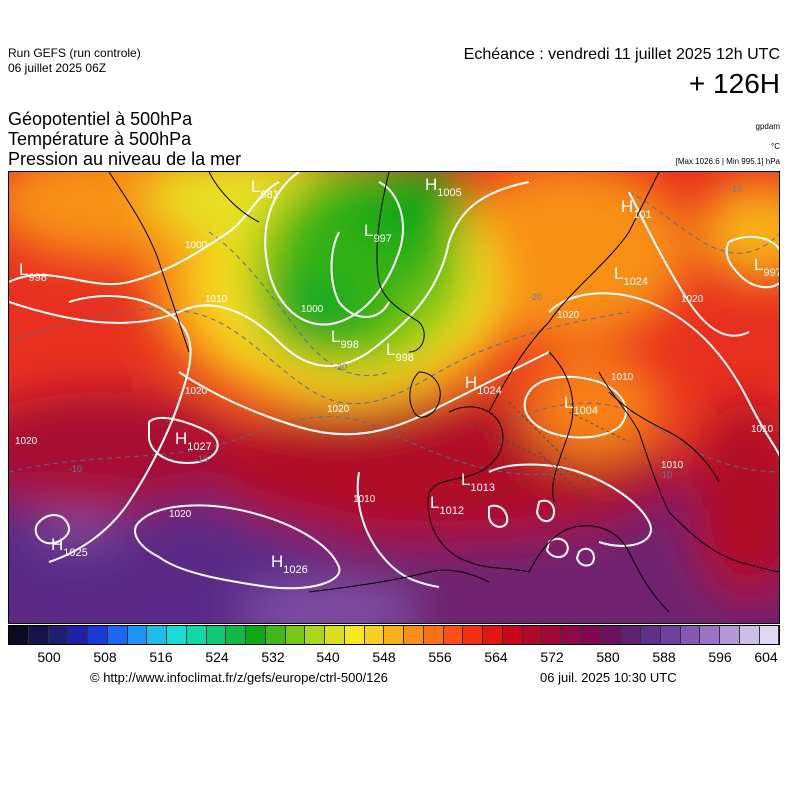 The image size is (788, 789). Describe the element at coordinates (727, 161) in the screenshot. I see `unit-pressure-range: [Max 1026.6 | Min 995.1] hPa` at that location.